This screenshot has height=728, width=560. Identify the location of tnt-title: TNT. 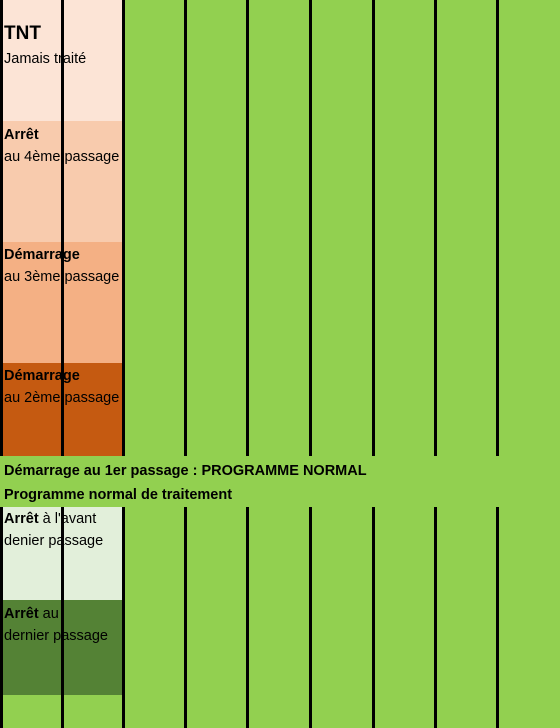
(22, 33).